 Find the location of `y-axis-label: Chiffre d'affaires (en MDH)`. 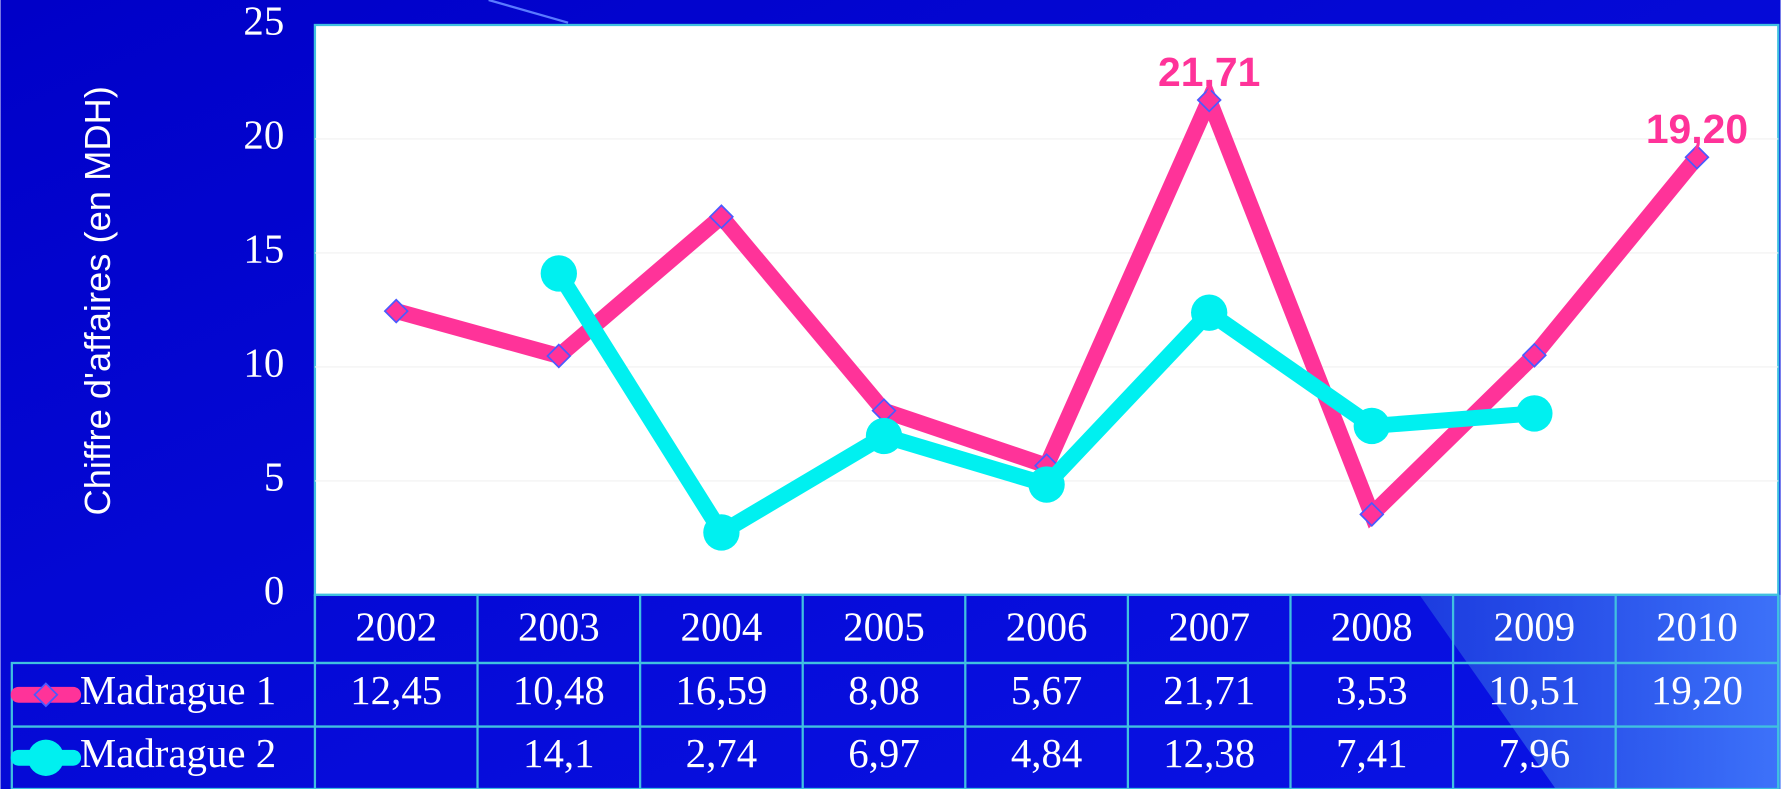

y-axis-label: Chiffre d'affaires (en MDH) is located at coordinates (97, 300).